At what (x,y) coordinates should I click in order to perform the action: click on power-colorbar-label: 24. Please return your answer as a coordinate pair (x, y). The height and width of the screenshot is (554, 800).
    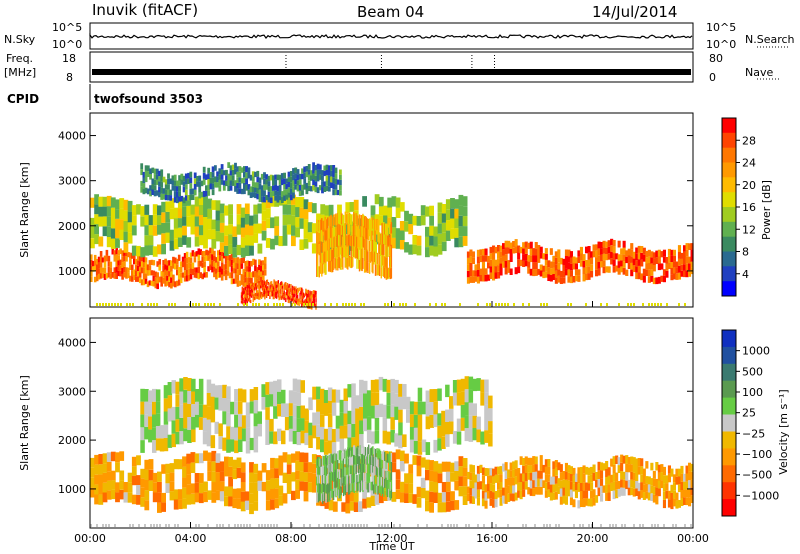
    Looking at the image, I should click on (749, 163).